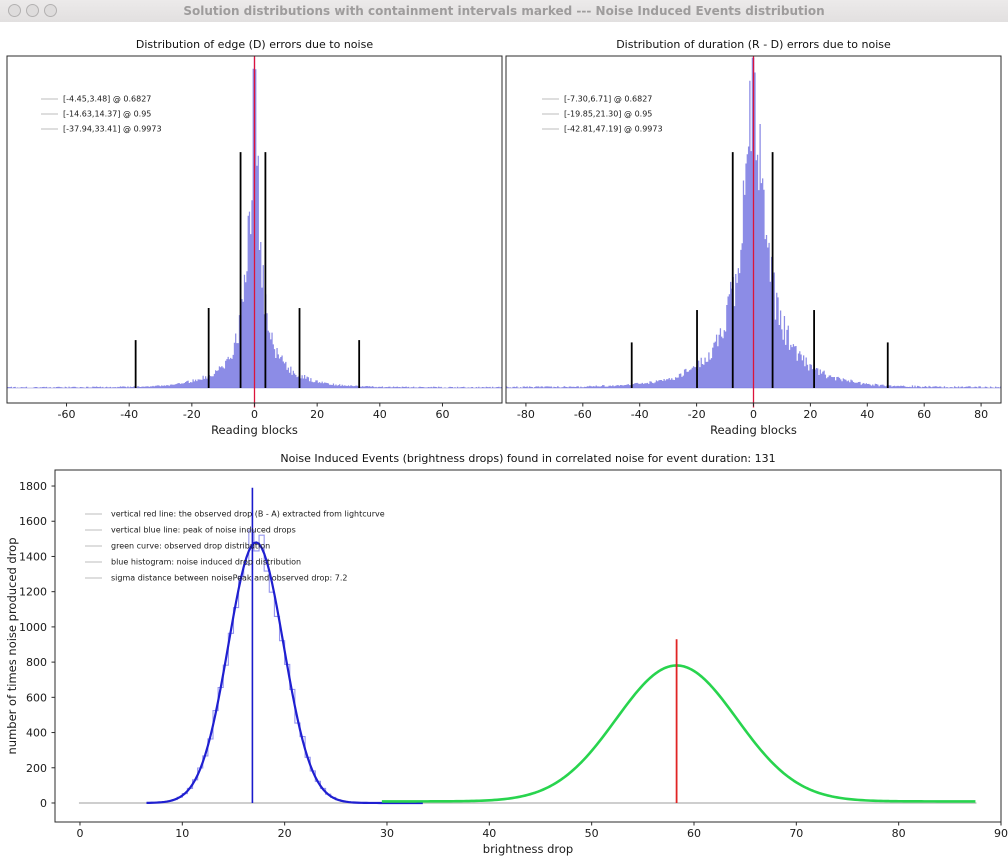  Describe the element at coordinates (36, 733) in the screenshot. I see `svg-text: 400` at that location.